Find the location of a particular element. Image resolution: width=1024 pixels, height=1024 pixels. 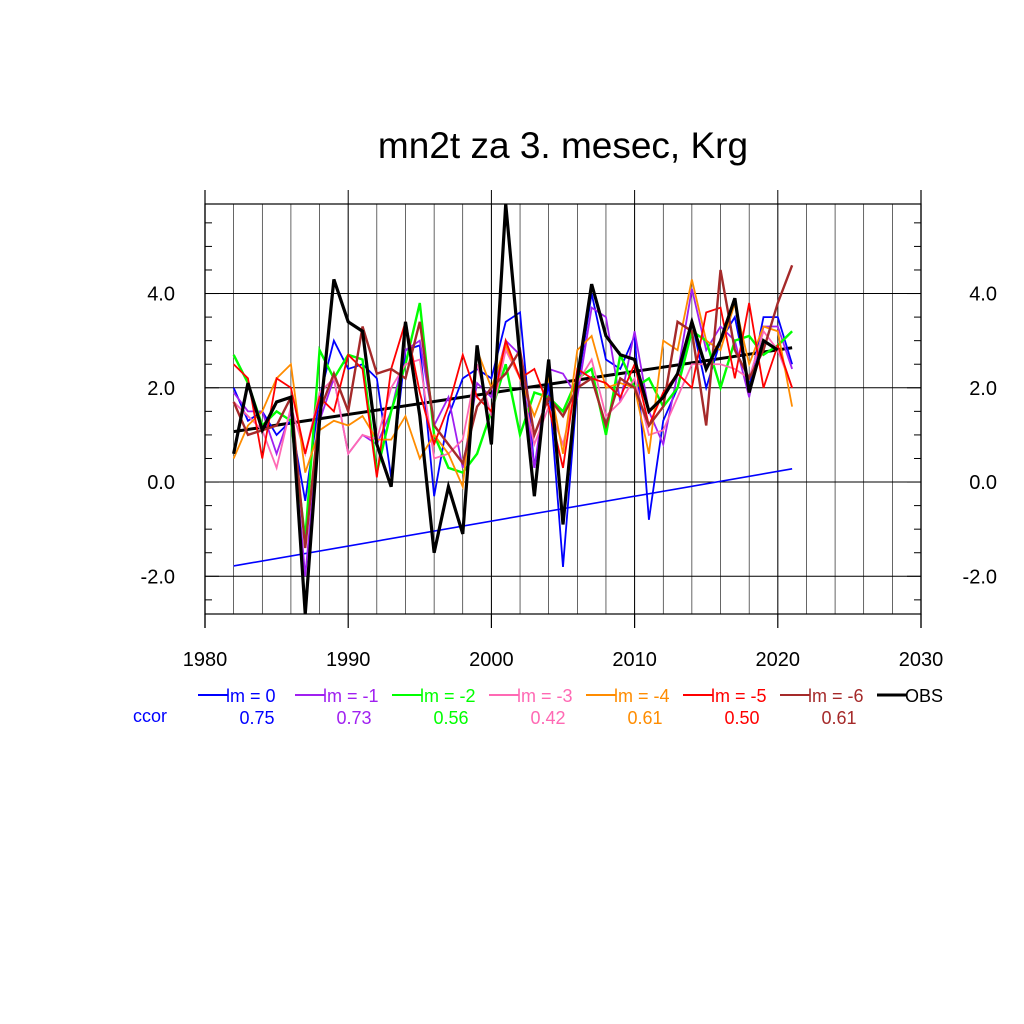

legend-label: lm = -4 is located at coordinates (642, 696).